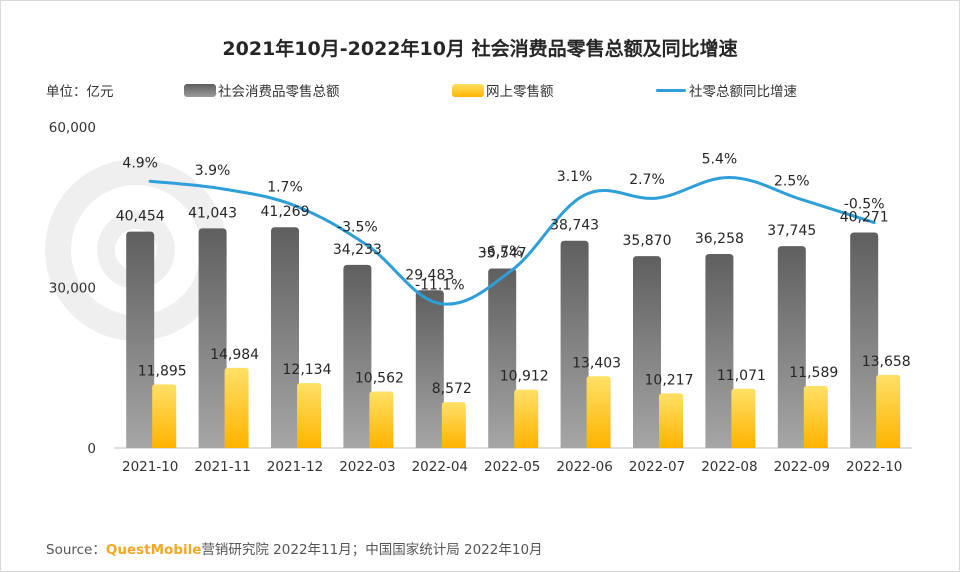 The image size is (960, 572). Describe the element at coordinates (285, 212) in the screenshot. I see `total-retail-value-label: 41,269` at that location.